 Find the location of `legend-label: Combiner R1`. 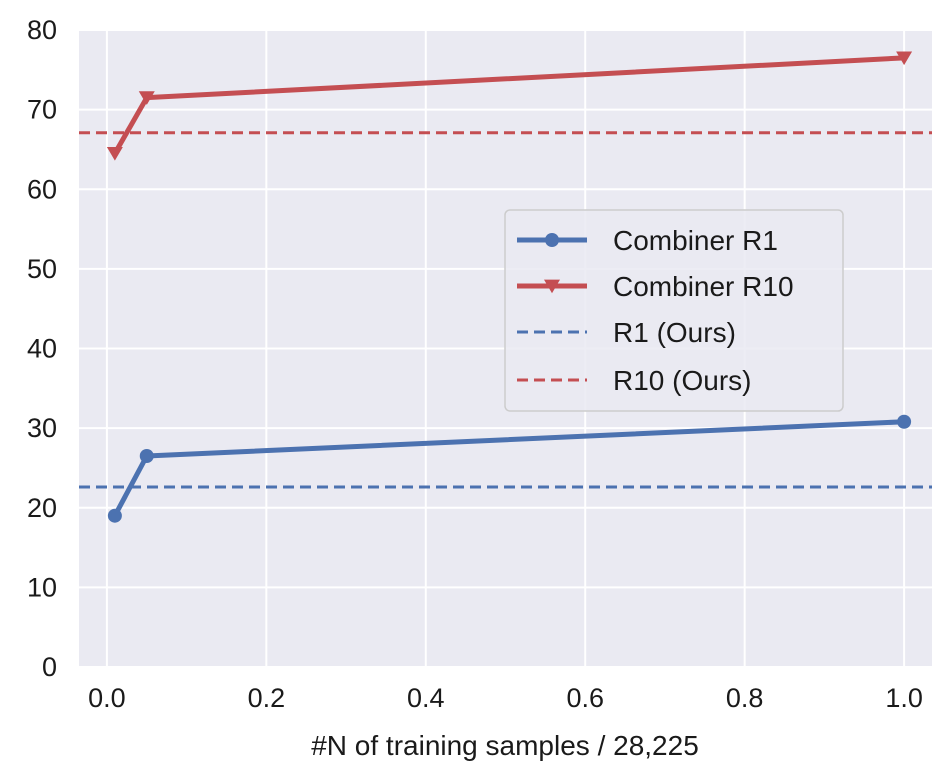

legend-label: Combiner R1 is located at coordinates (695, 240).